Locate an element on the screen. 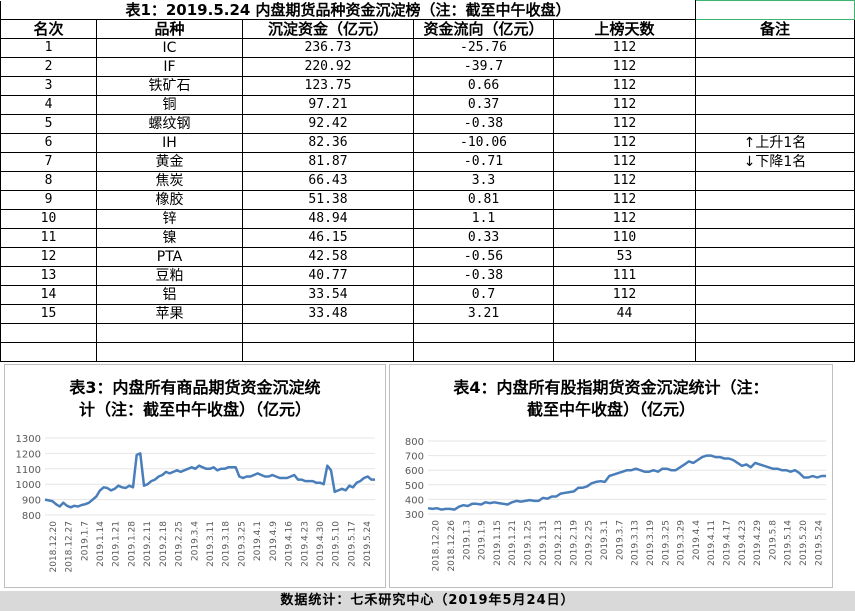 The image size is (855, 611). cell-name: 镍 is located at coordinates (169, 238).